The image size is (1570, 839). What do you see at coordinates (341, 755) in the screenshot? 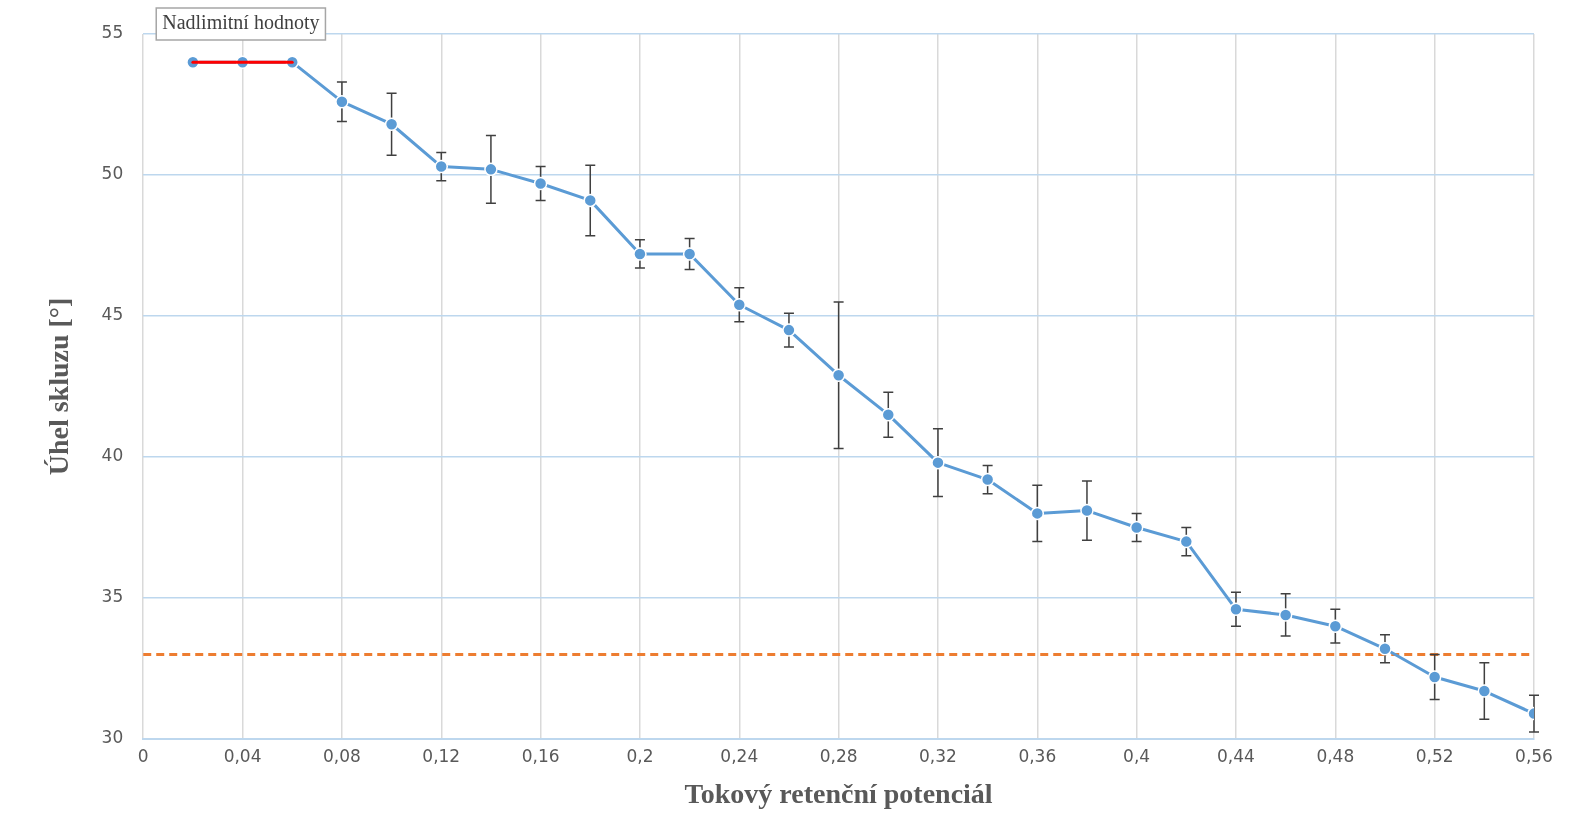
I see `x-tick-label: 0,08` at bounding box center [341, 755].